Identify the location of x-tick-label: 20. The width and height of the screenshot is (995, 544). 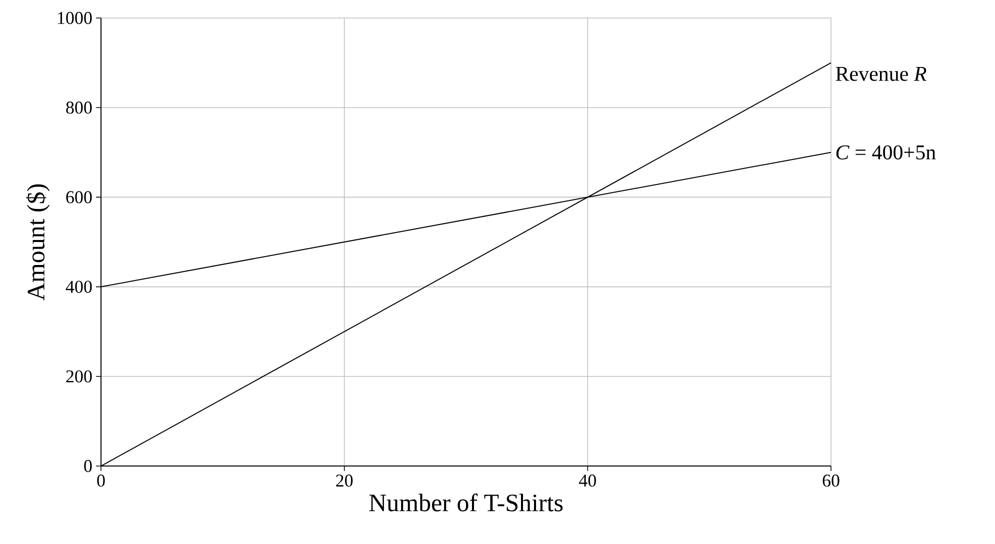
(344, 480).